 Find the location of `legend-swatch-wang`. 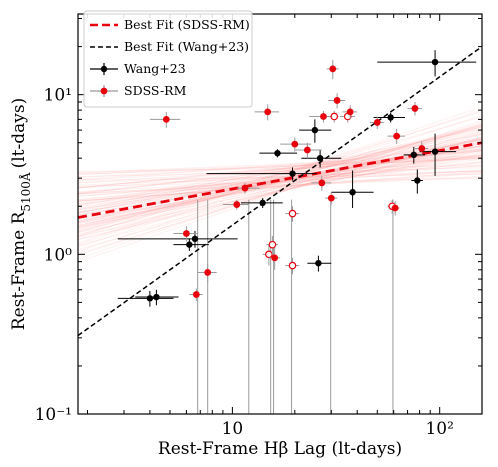

legend-swatch-wang is located at coordinates (104, 69).